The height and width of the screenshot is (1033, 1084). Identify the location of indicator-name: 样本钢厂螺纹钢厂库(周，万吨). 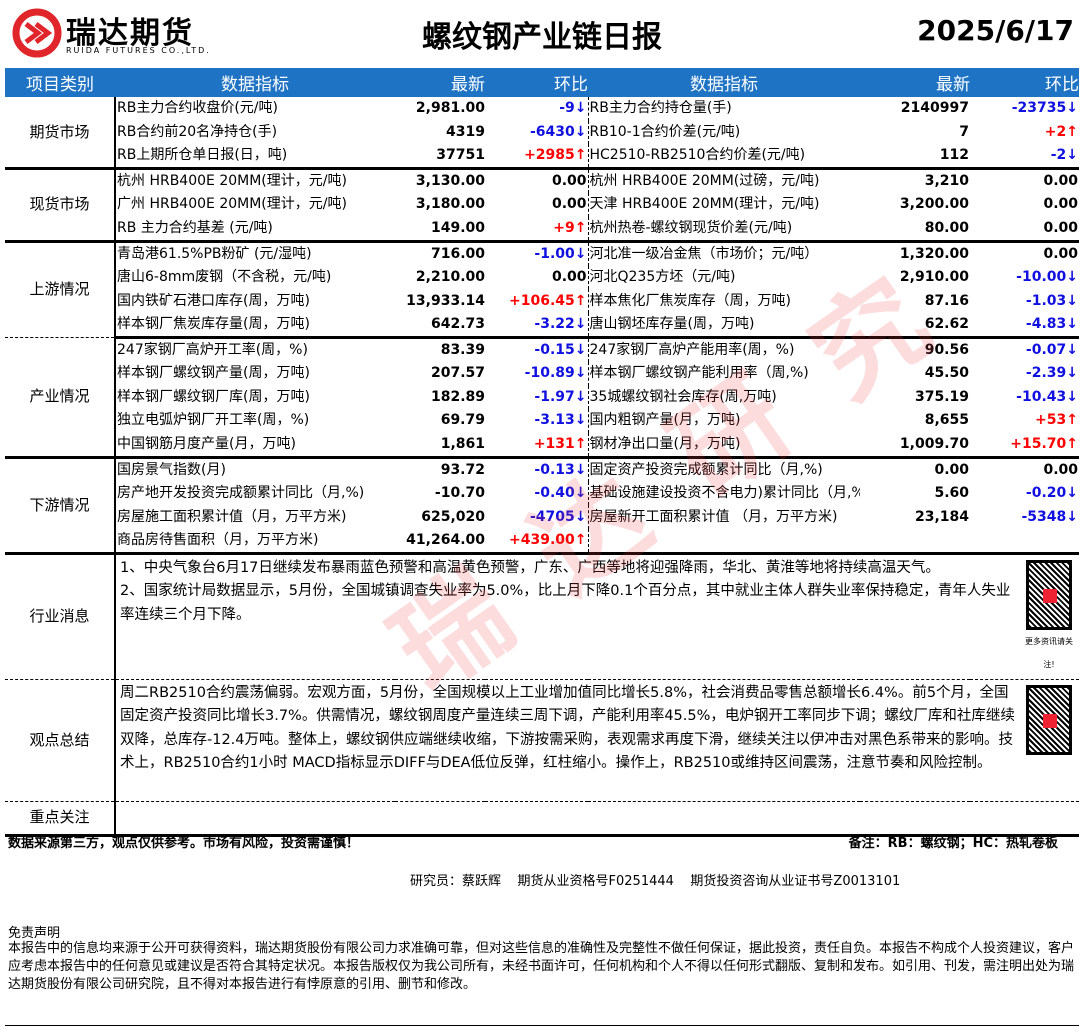
(213, 396).